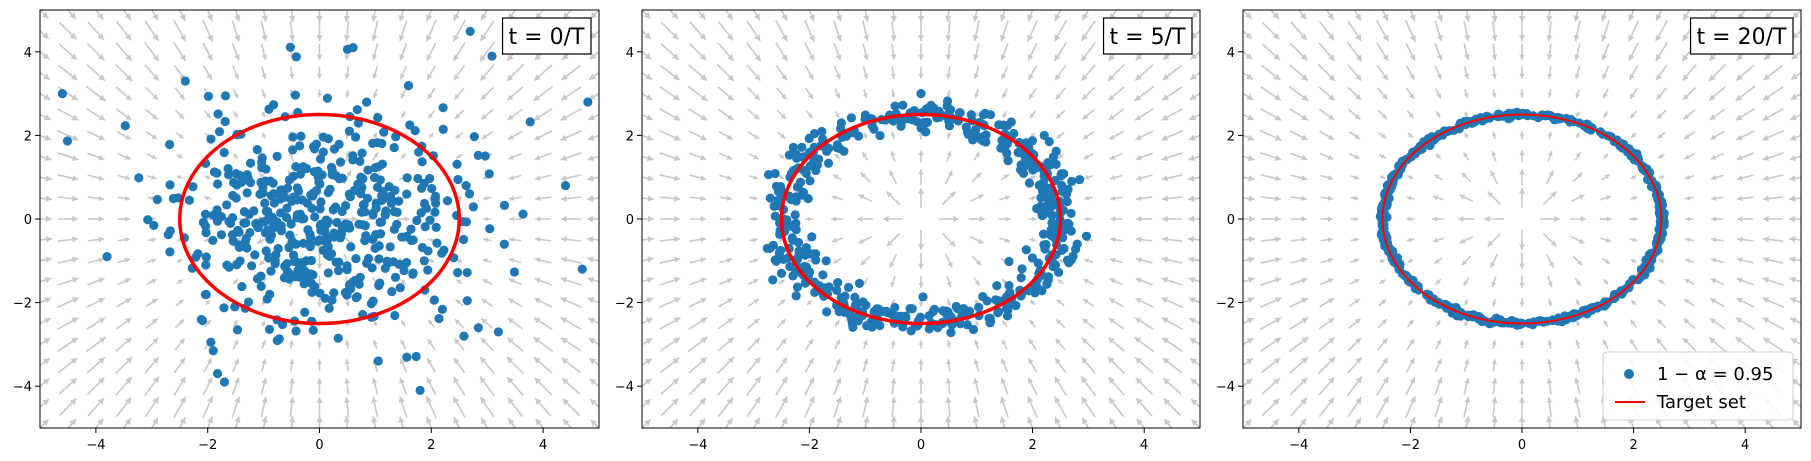  What do you see at coordinates (1231, 136) in the screenshot?
I see `y-tick-label: 2` at bounding box center [1231, 136].